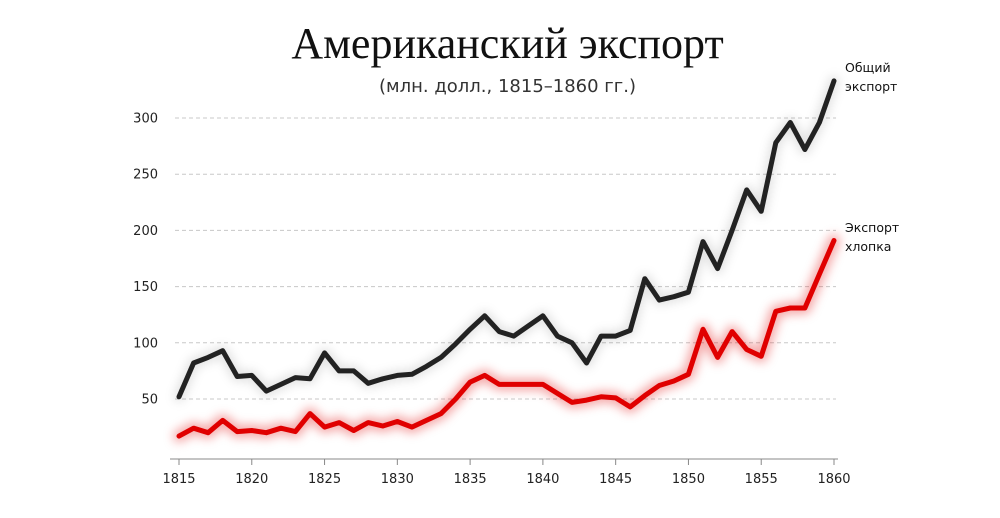  Describe the element at coordinates (688, 479) in the screenshot. I see `x-tick-label: 1850` at that location.